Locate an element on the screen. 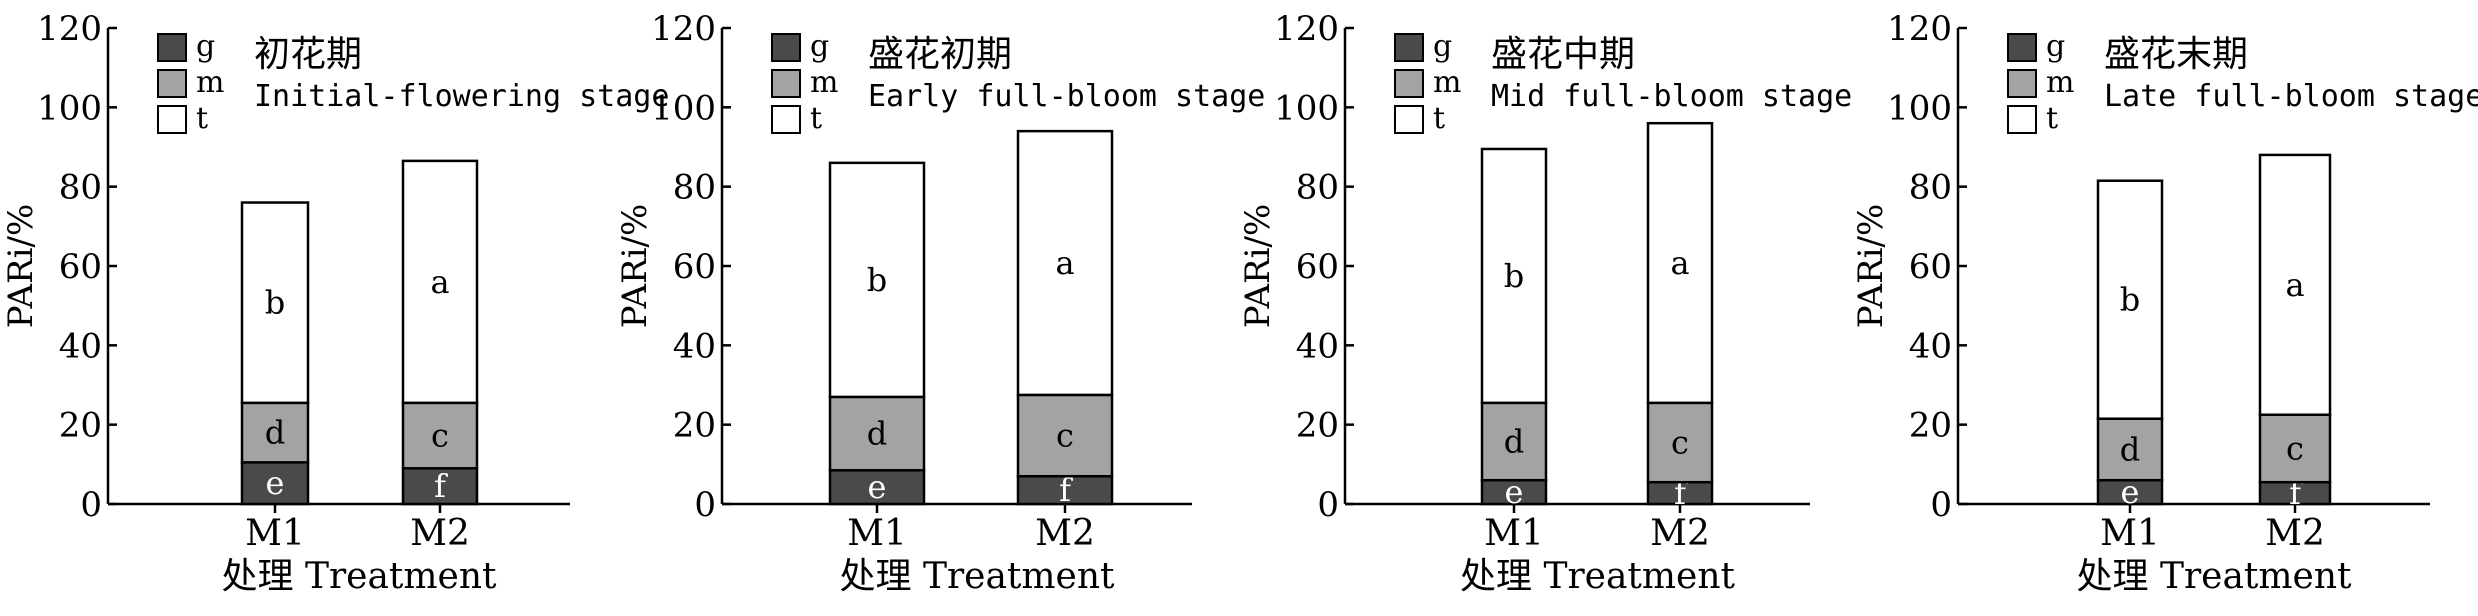 Image resolution: width=2478 pixels, height=616 pixels. panel-title: 盛花中期 is located at coordinates (1563, 54).